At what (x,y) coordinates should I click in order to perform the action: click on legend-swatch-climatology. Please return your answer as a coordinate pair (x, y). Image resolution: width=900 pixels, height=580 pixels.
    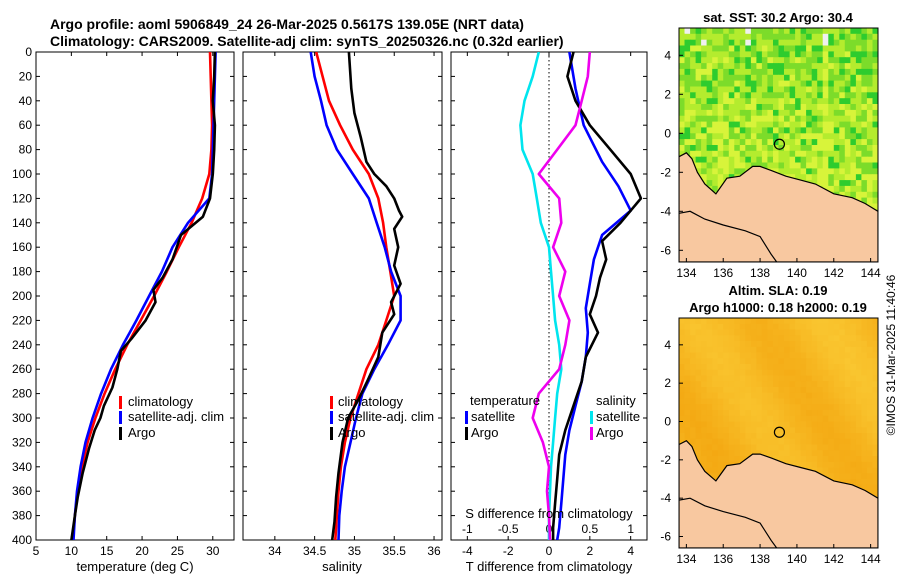
    Looking at the image, I should click on (120, 402).